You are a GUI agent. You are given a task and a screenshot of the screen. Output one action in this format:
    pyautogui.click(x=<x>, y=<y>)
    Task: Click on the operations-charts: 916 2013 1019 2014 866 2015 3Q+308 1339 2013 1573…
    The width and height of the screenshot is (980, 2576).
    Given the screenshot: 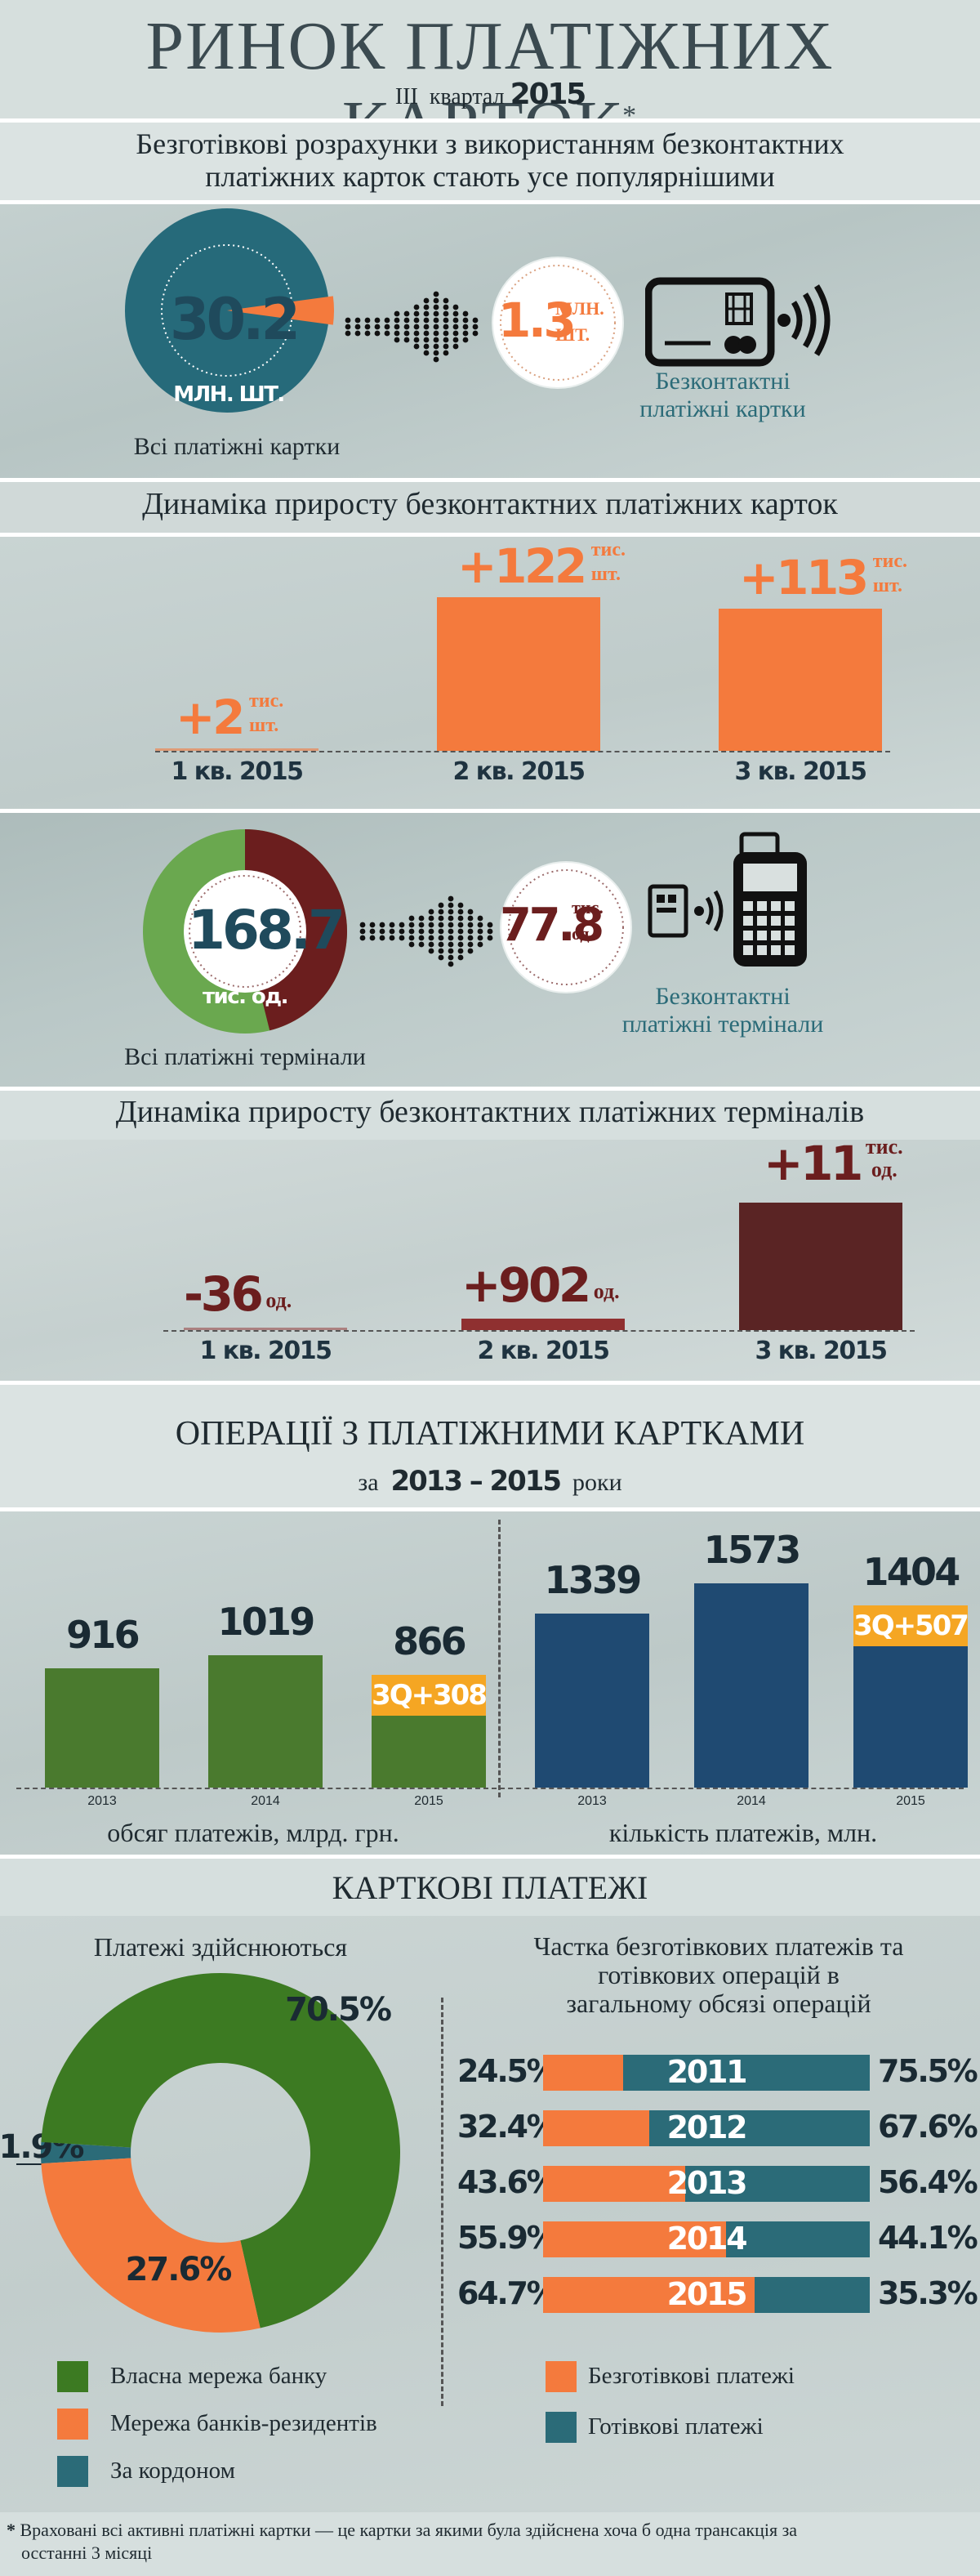 What is the action you would take?
    pyautogui.click(x=490, y=1683)
    